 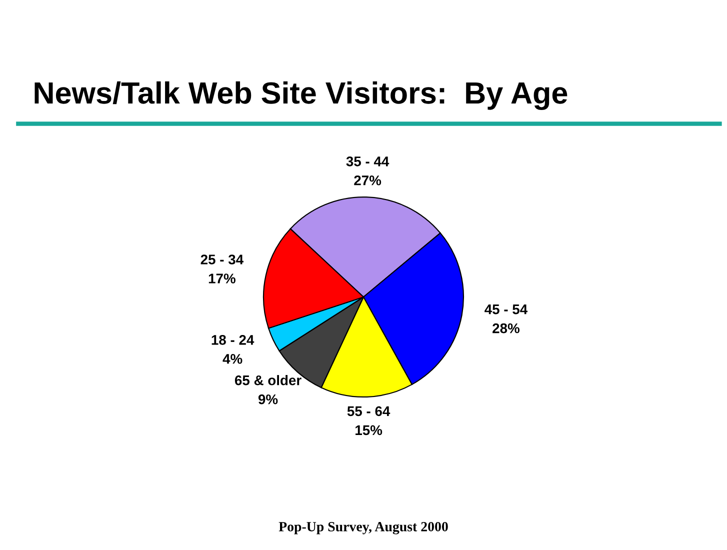 What do you see at coordinates (268, 399) in the screenshot?
I see `data-label: 9%` at bounding box center [268, 399].